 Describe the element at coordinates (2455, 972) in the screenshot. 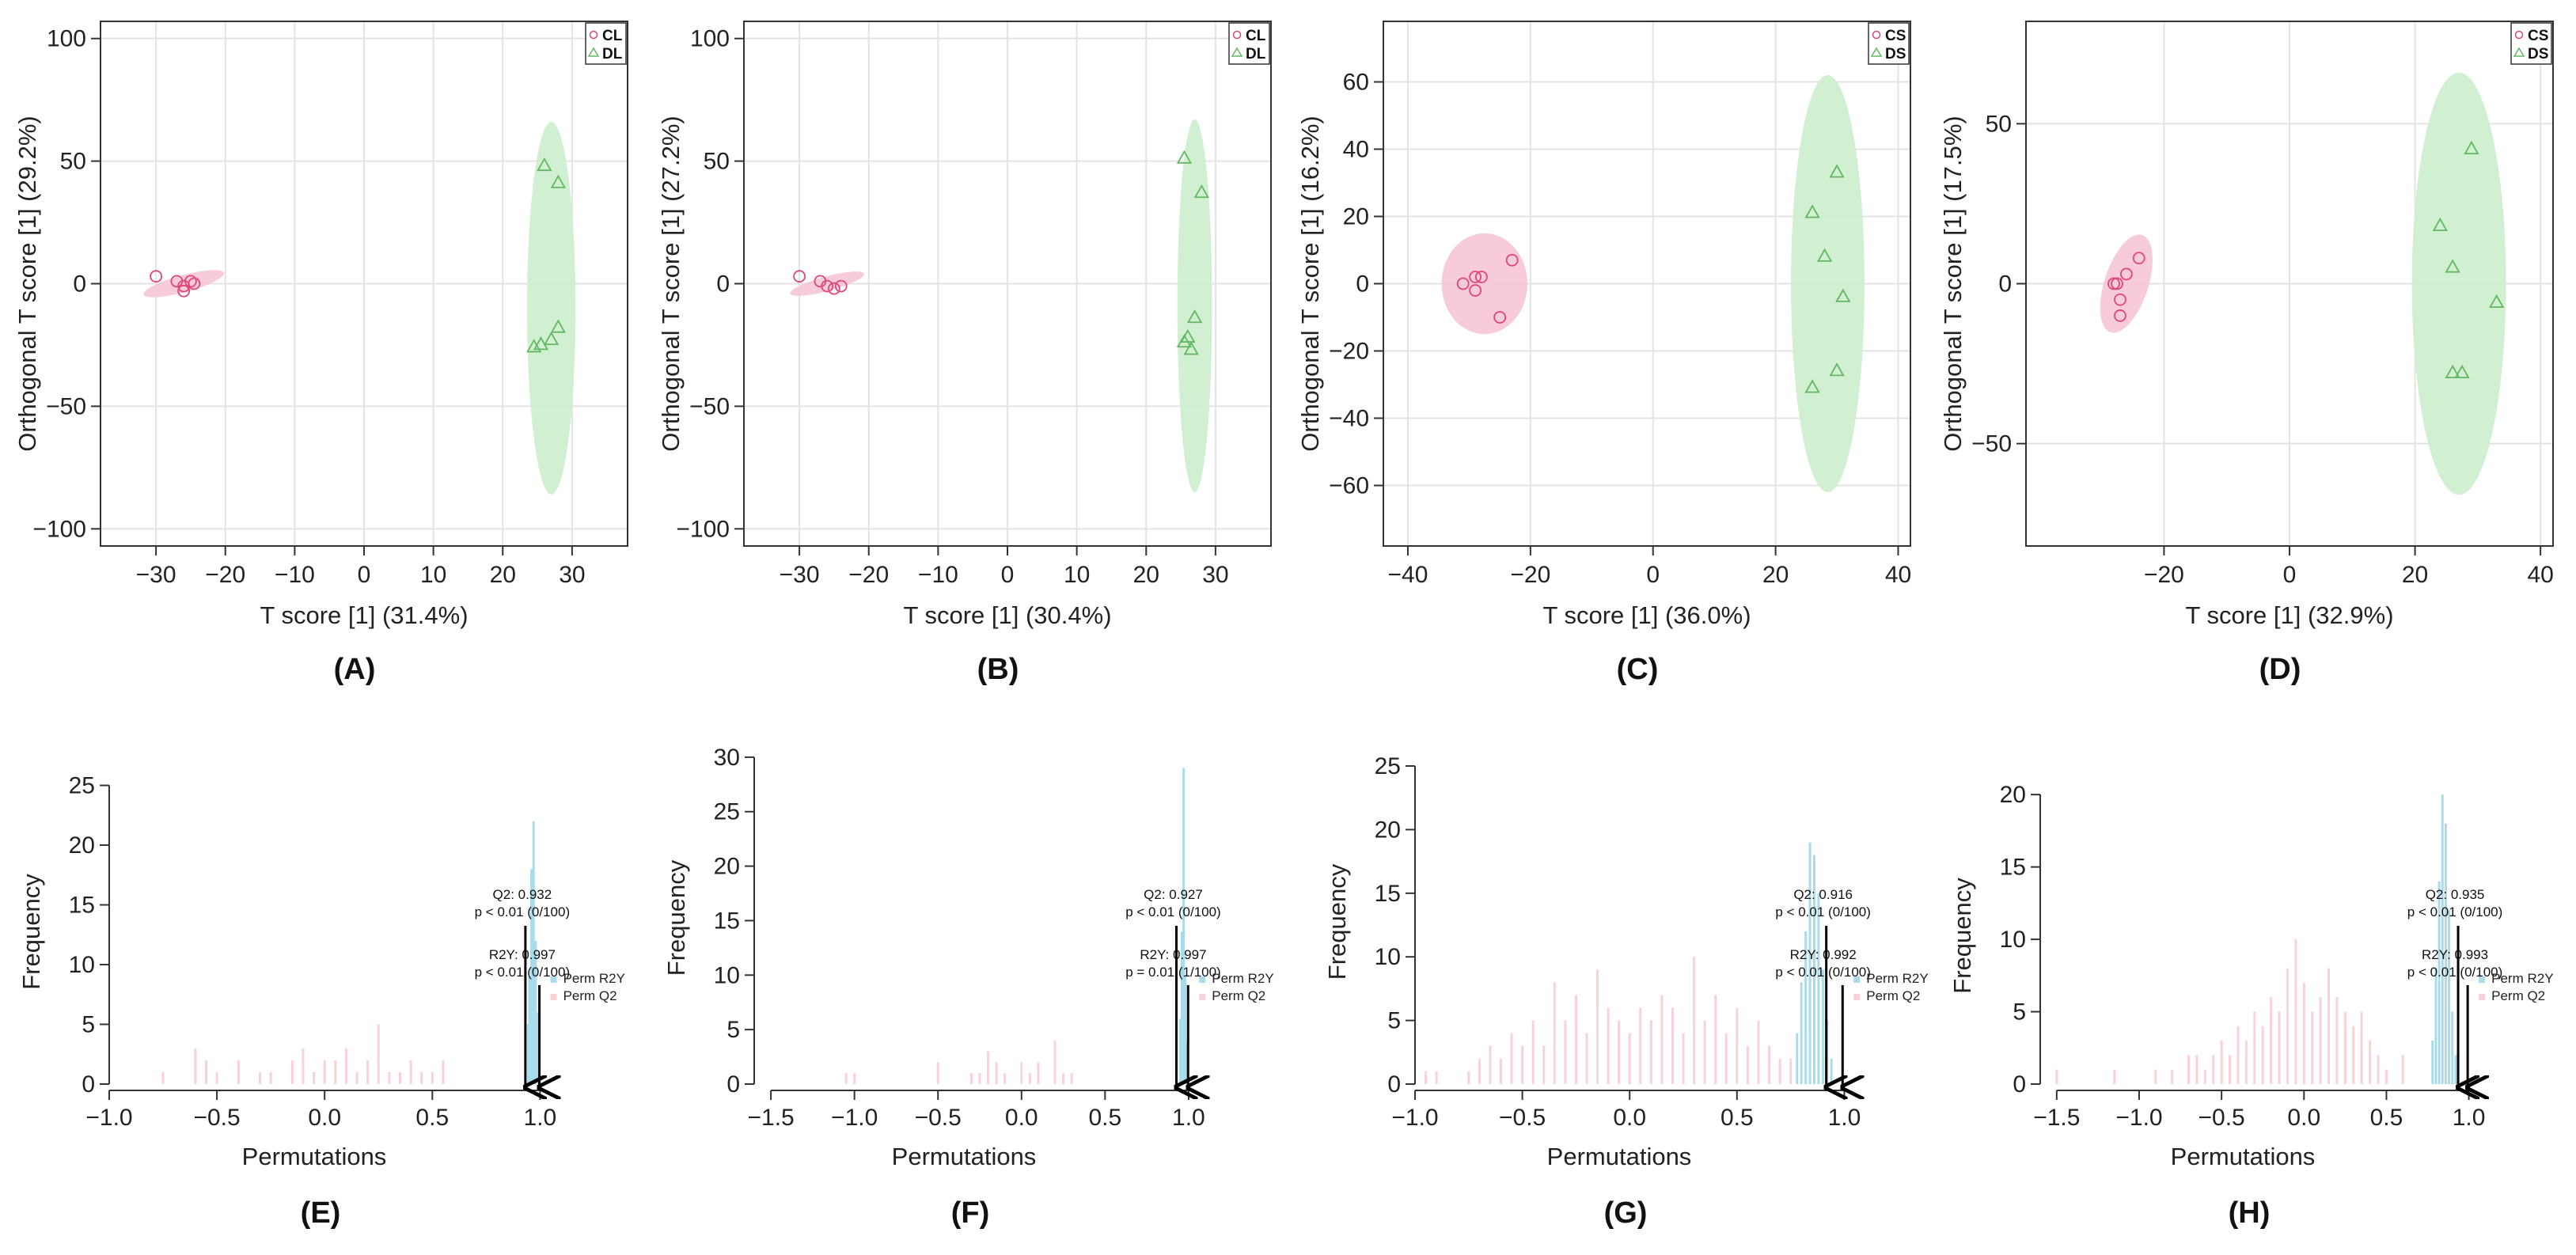

I see `r2y-p-value-label: p < 0.01 (0/100)` at that location.